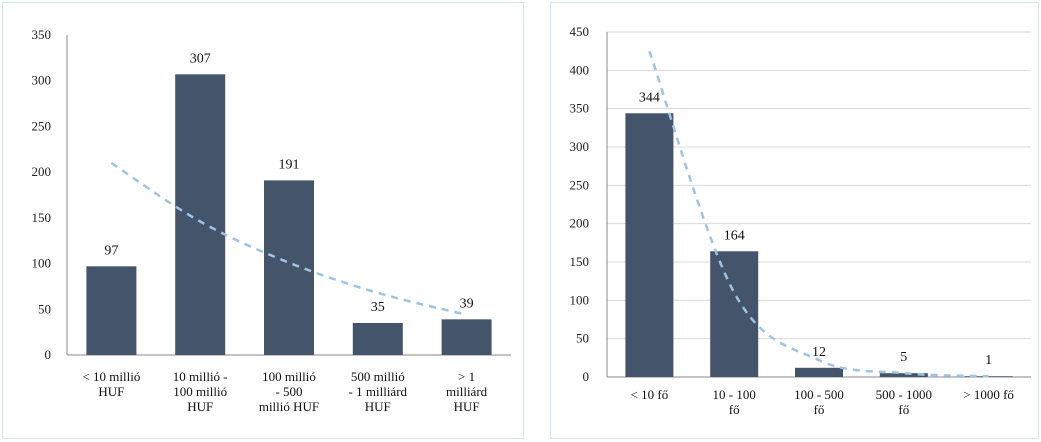 This screenshot has height=442, width=1041. I want to click on data-label: 5, so click(903, 357).